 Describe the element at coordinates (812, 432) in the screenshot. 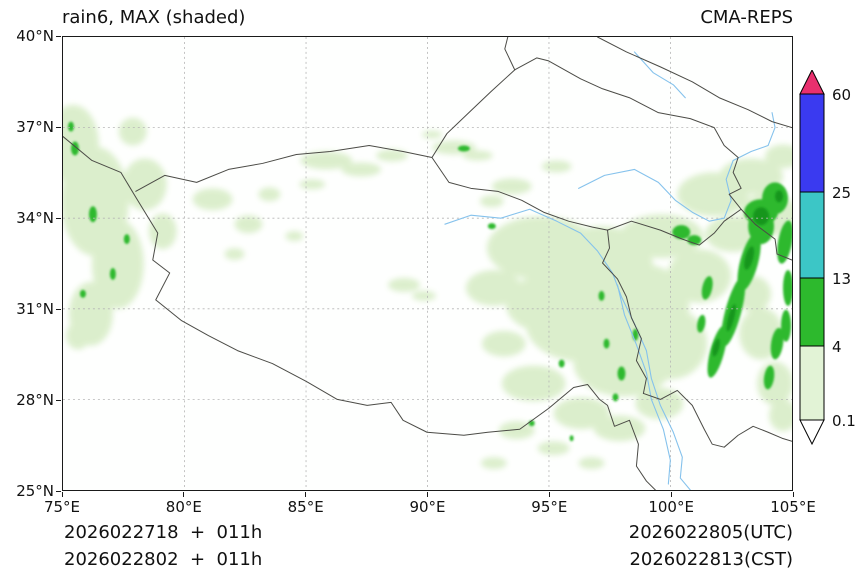

I see `colorbar-under-arrow` at that location.